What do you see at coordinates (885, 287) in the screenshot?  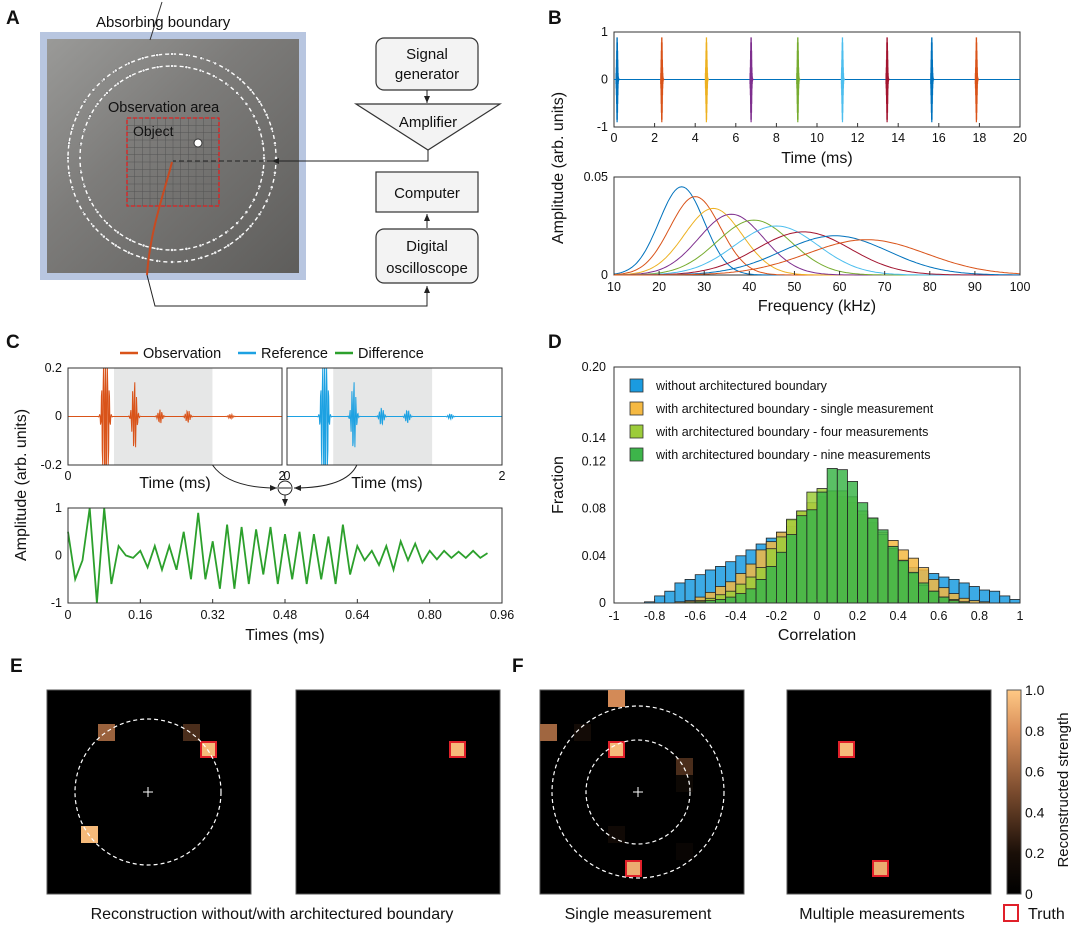 I see `b-freq-xtick: 70` at bounding box center [885, 287].